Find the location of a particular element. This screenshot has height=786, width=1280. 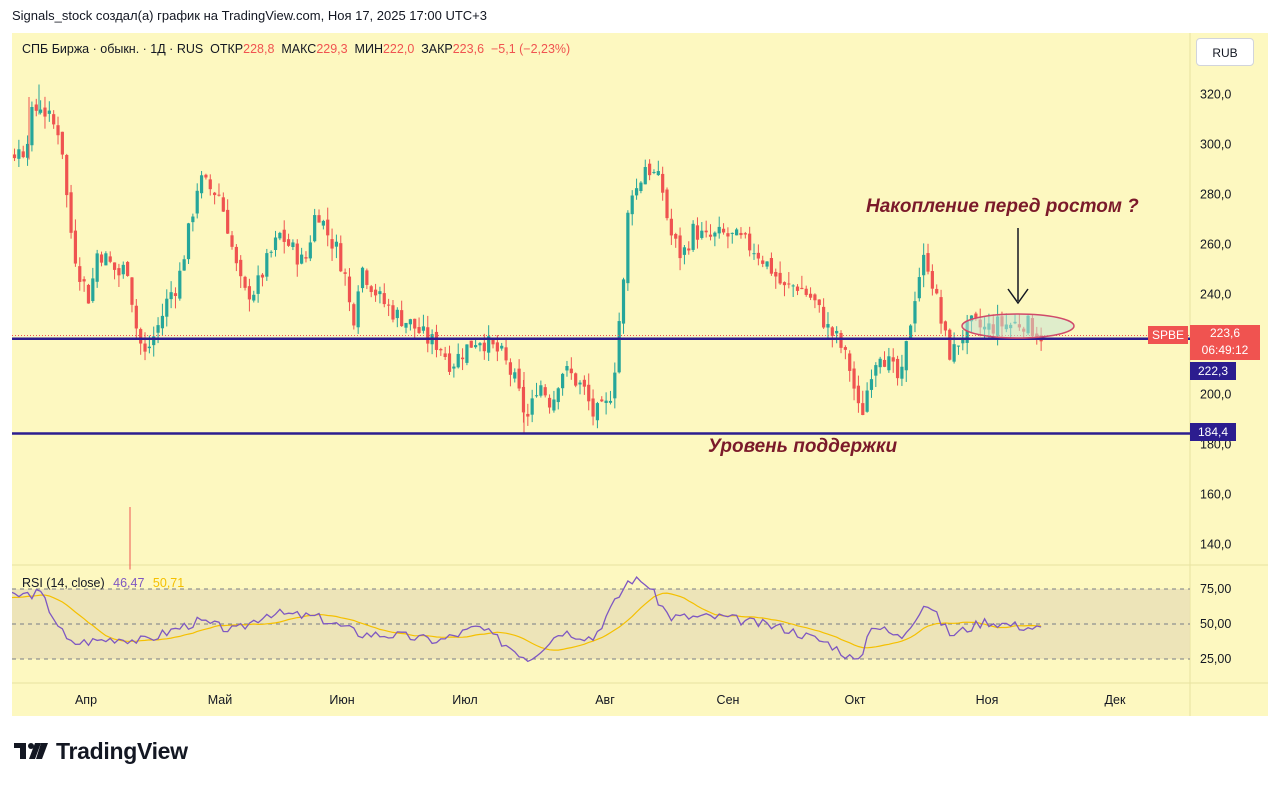

high-label: МАКС is located at coordinates (299, 49).